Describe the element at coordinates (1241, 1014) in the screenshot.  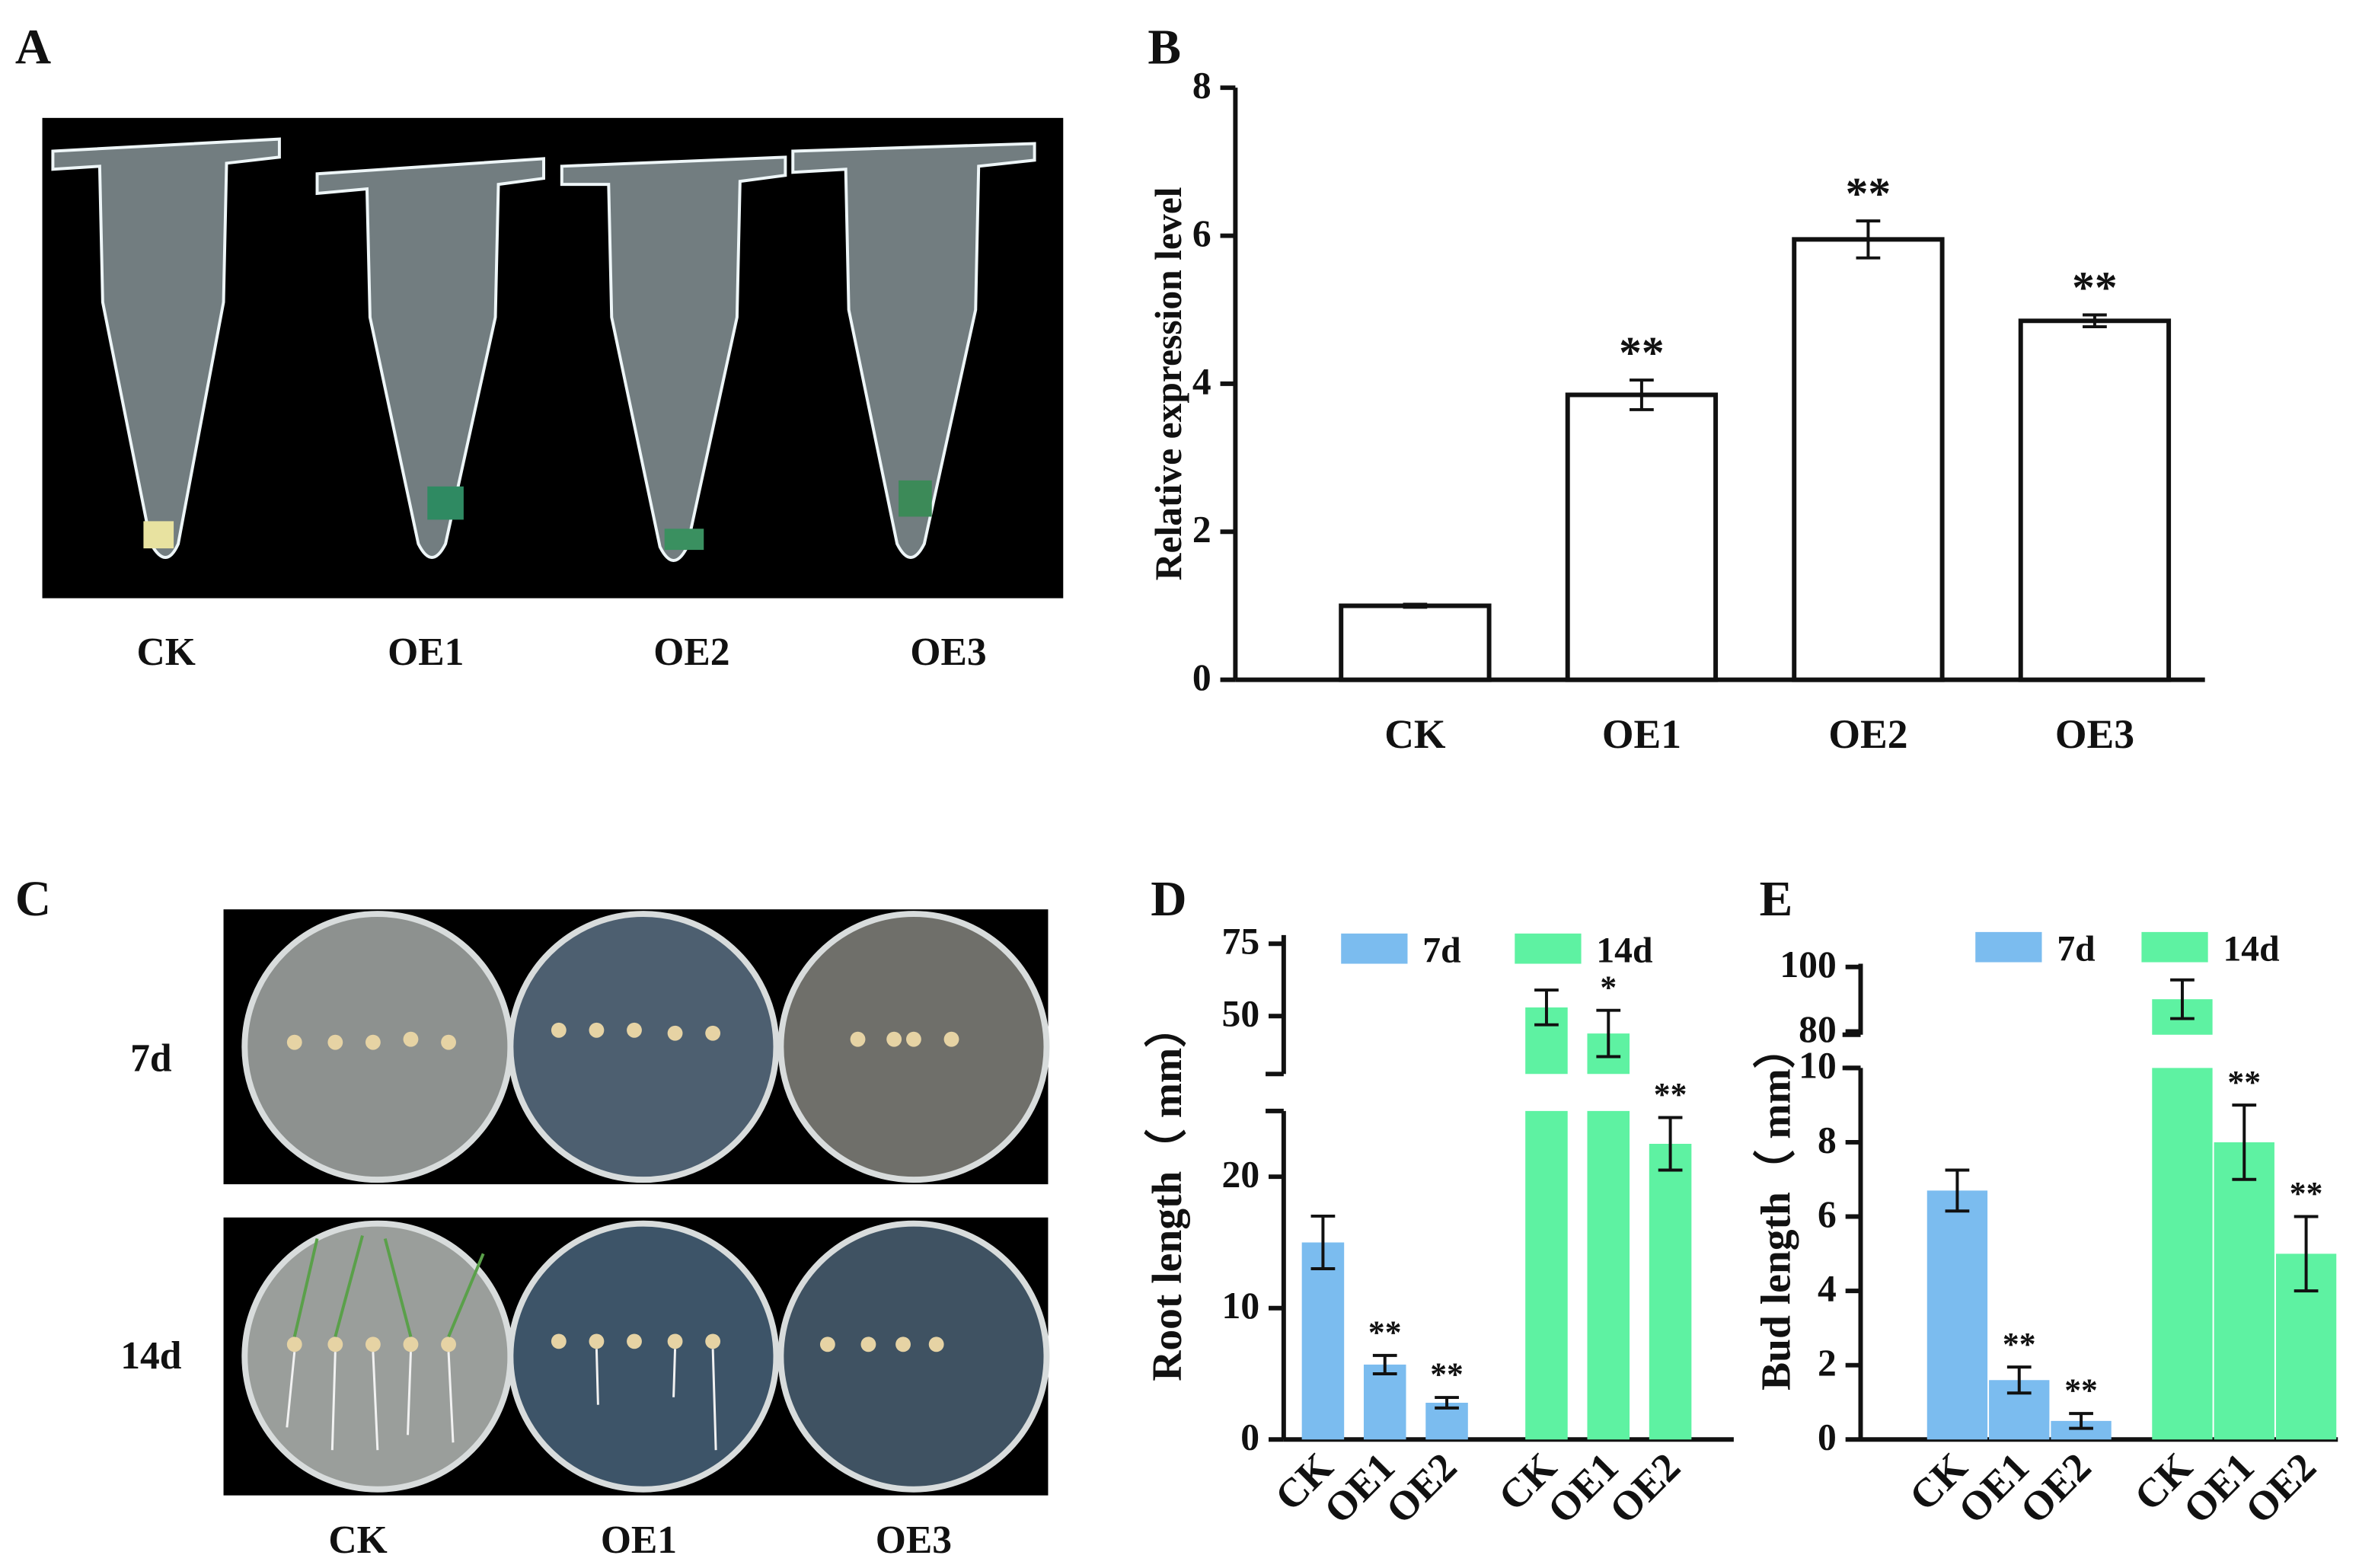
I see `y-tick-label: 50` at that location.